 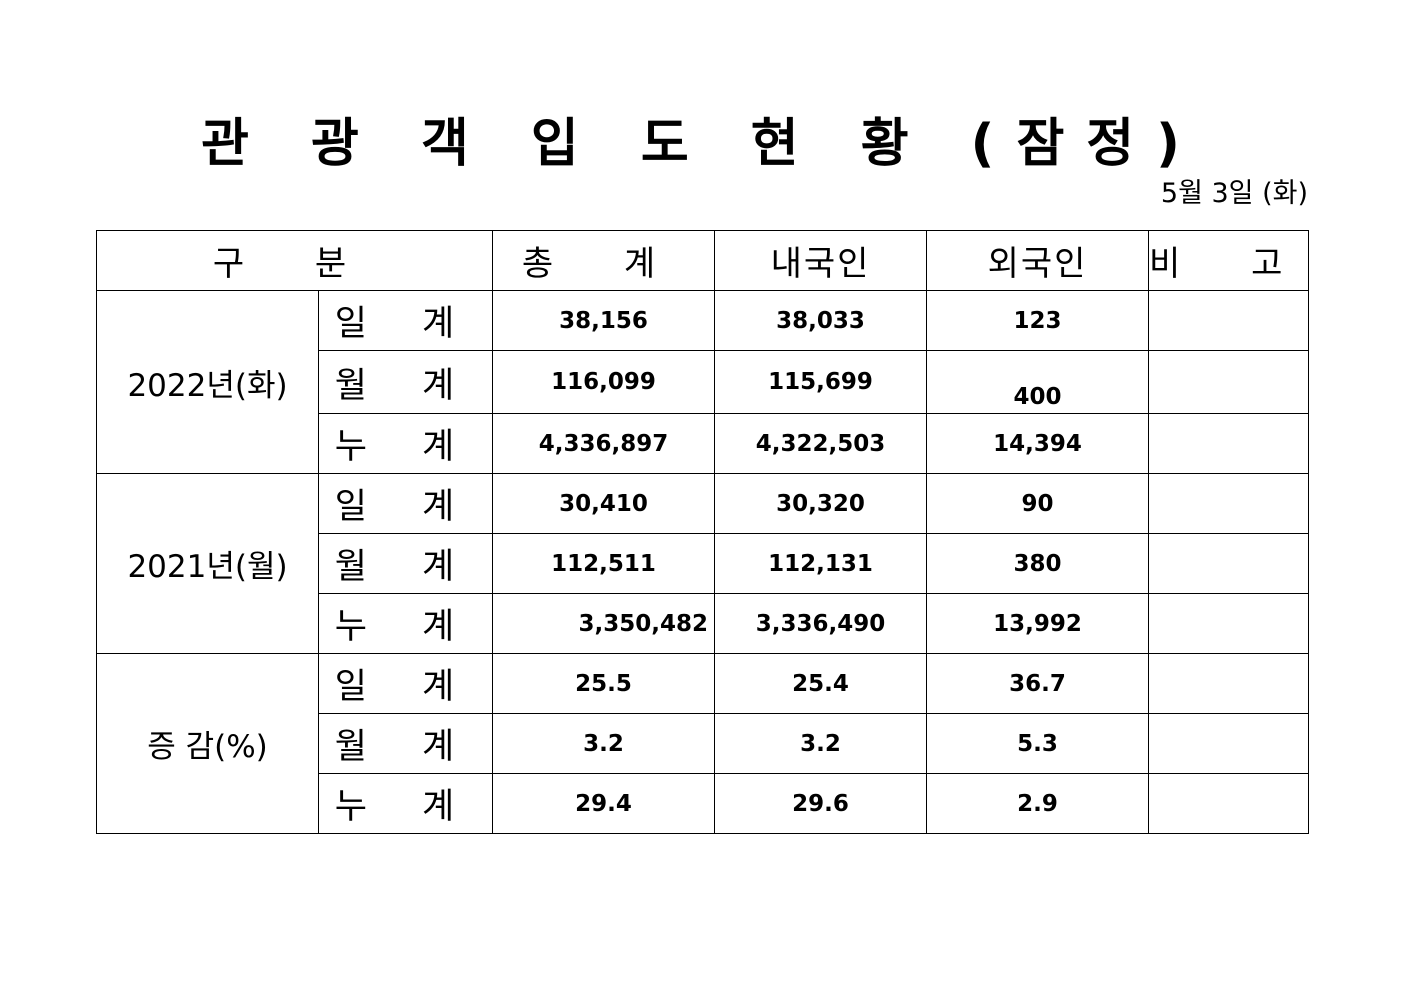 What do you see at coordinates (820, 320) in the screenshot?
I see `cell-domestic: 38,033` at bounding box center [820, 320].